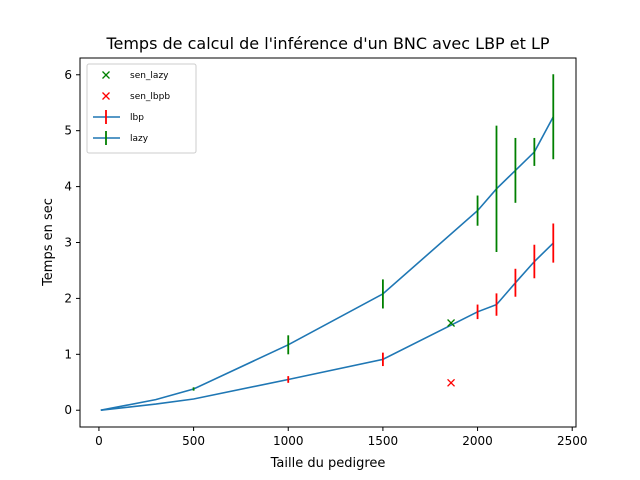  I want to click on x-axis: 0 500 1000 1500 2000 2500, so click(341, 437).